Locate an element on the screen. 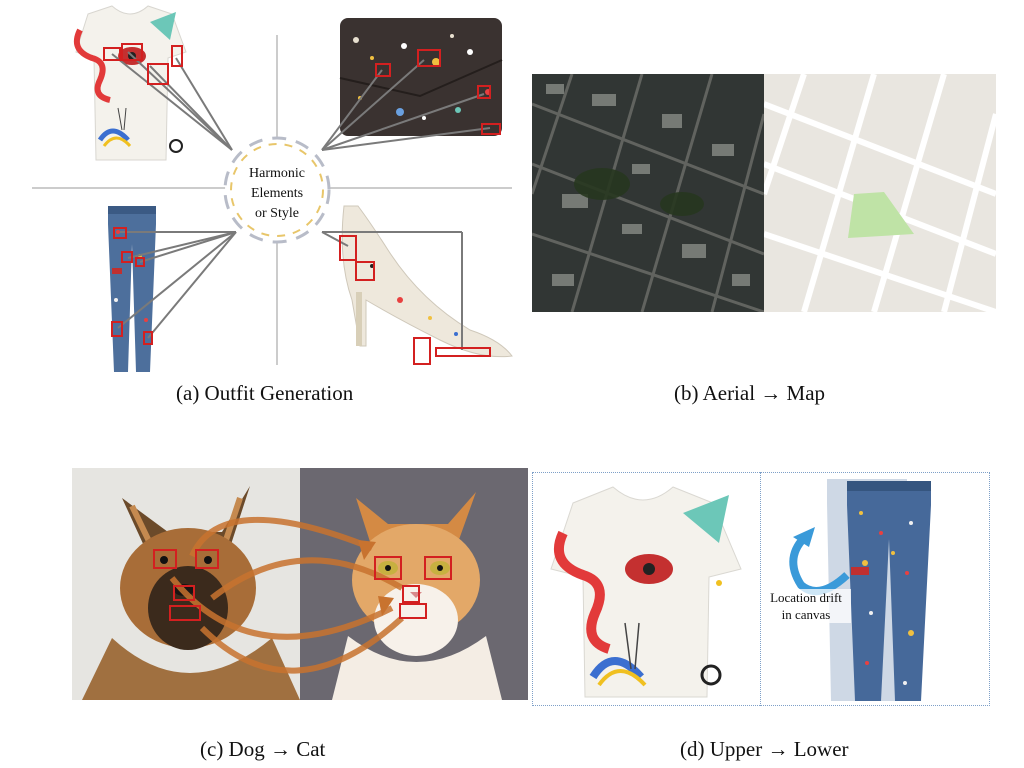 Image resolution: width=1024 pixels, height=768 pixels. hub-label-line3: or Style is located at coordinates (277, 213).